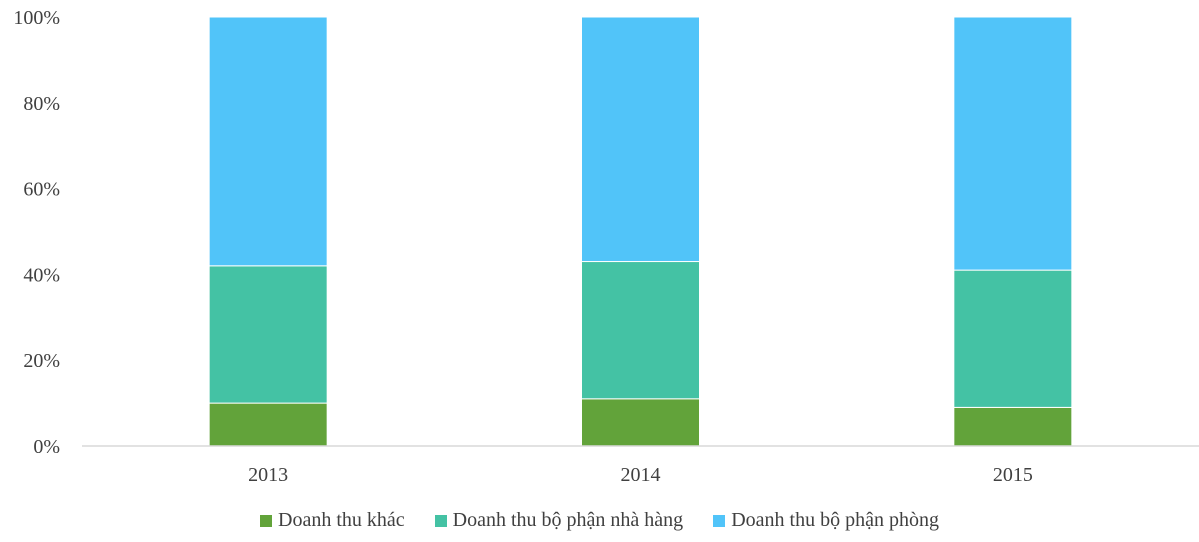 This screenshot has height=542, width=1199. Describe the element at coordinates (41, 361) in the screenshot. I see `y-tick-label: 20%` at that location.